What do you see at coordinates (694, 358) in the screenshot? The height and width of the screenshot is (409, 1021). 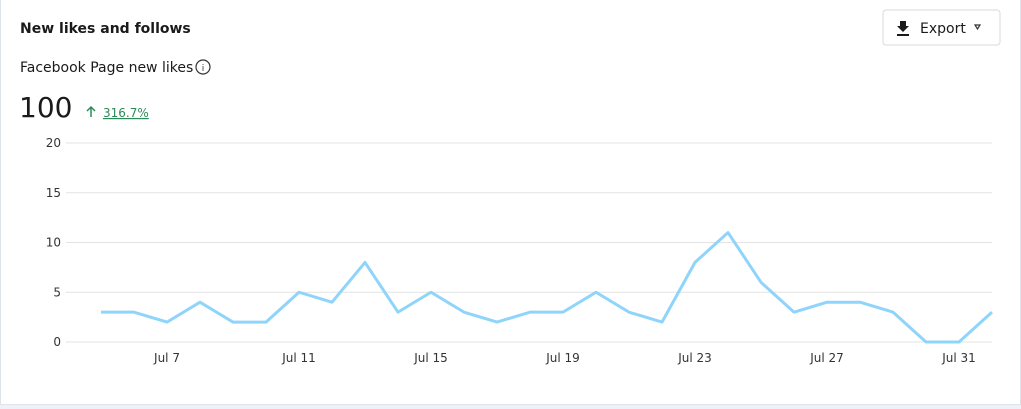 I see `x-tick-label: Jul 23` at bounding box center [694, 358].